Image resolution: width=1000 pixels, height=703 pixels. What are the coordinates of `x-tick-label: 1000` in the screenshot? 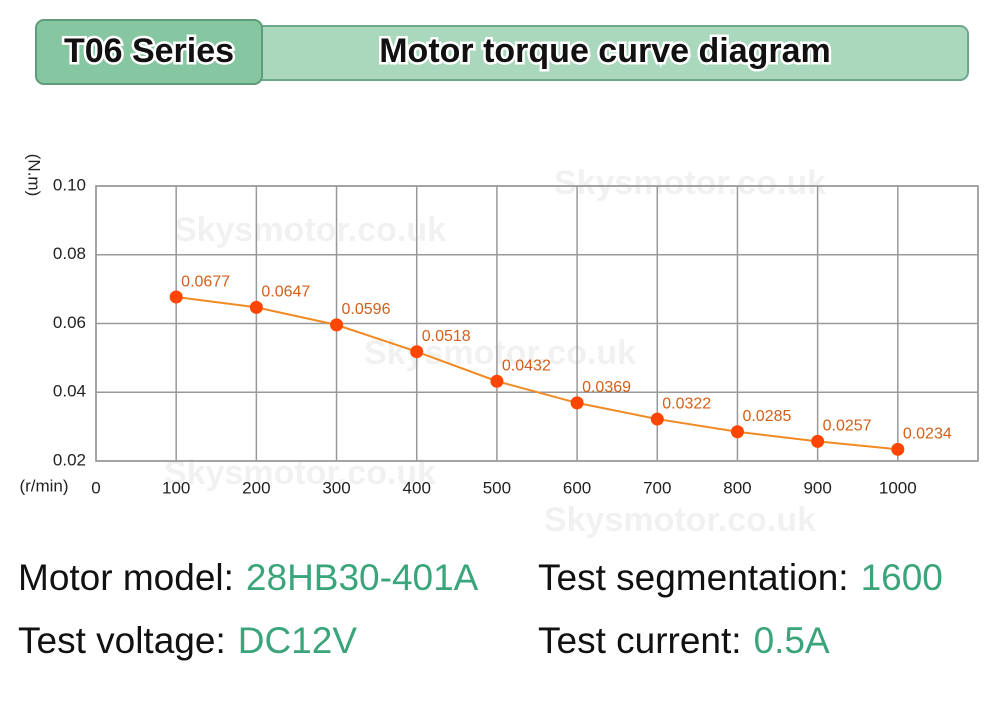 It's located at (898, 487).